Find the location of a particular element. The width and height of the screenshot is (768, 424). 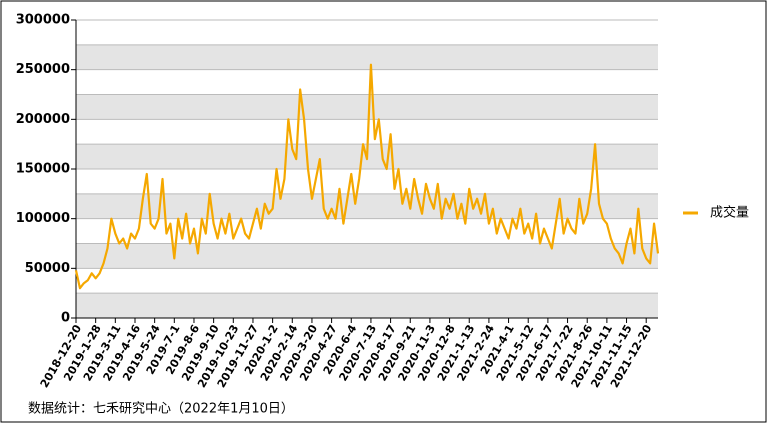

y-tick-label: 300000 is located at coordinates (43, 20).